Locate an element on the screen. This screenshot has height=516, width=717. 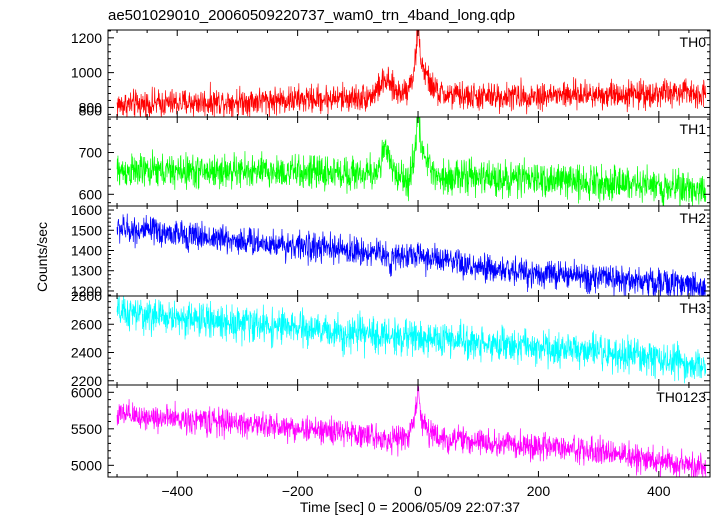
y-tick-label: 5000 is located at coordinates (86, 465).